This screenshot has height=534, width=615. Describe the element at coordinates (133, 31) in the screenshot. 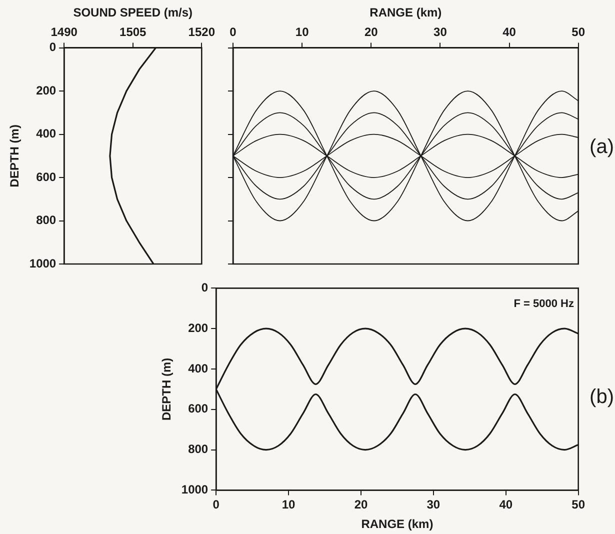

I see `x-tick-label: 1505` at that location.